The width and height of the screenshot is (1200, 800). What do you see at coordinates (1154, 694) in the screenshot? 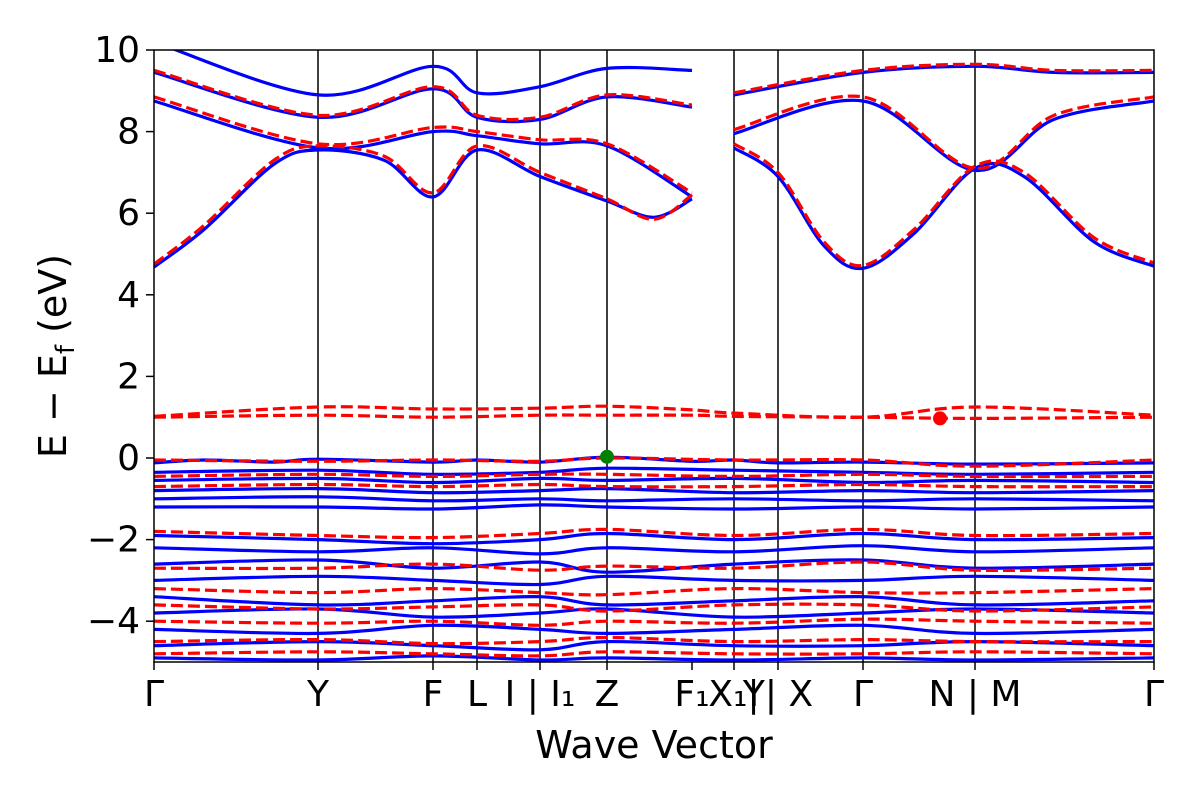
I see `x-tick-label-11: Γ` at bounding box center [1154, 694].